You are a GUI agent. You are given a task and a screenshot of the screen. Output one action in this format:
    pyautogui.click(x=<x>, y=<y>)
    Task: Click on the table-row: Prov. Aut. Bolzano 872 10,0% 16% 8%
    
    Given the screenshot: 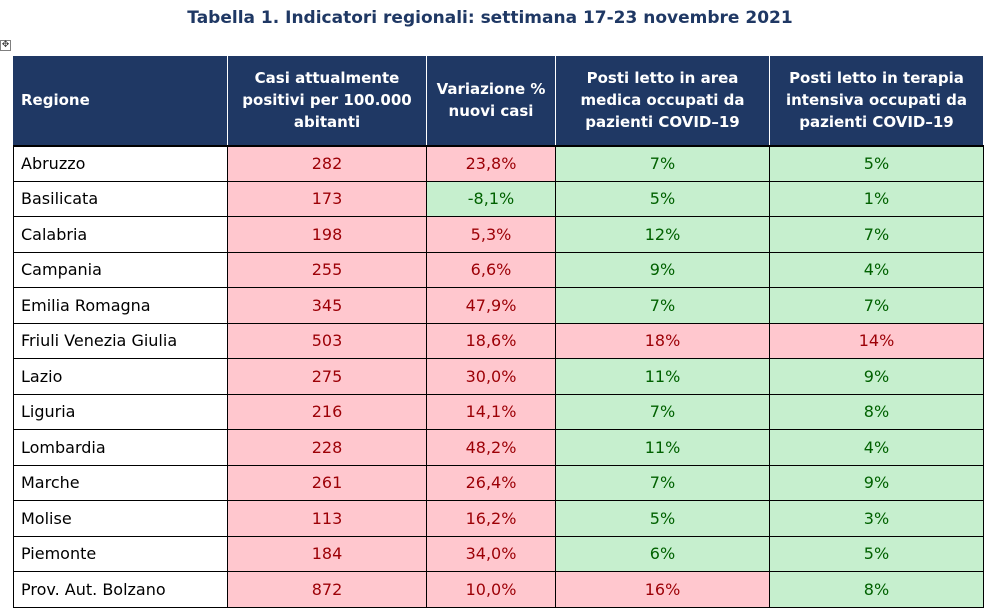 What is the action you would take?
    pyautogui.click(x=498, y=589)
    